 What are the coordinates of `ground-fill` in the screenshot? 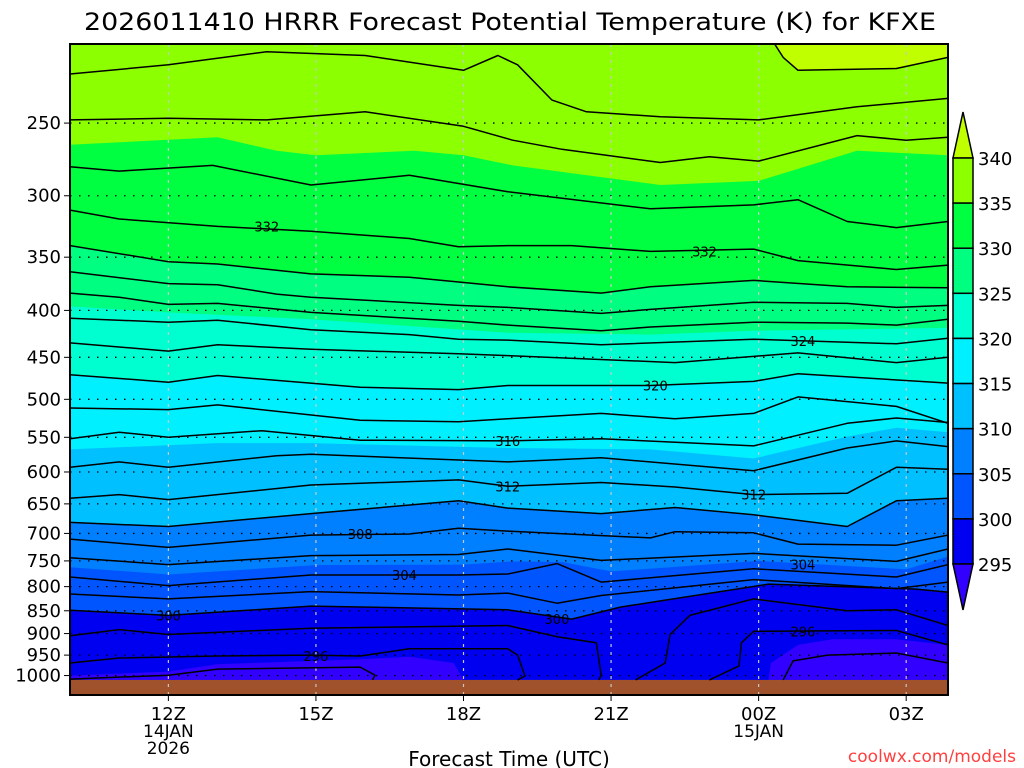 It's located at (509, 687).